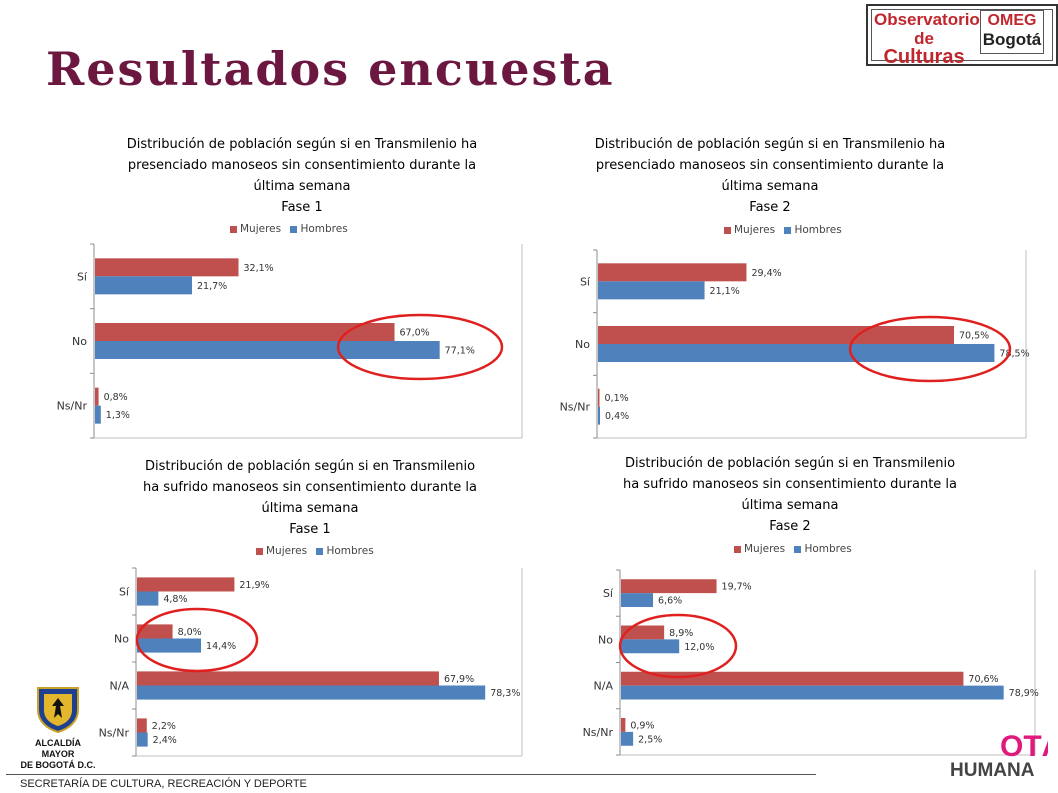 Image resolution: width=1058 pixels, height=793 pixels. What do you see at coordinates (58, 765) in the screenshot?
I see `alcaldia-line2: DE BOGOTÁ D.C.` at bounding box center [58, 765].